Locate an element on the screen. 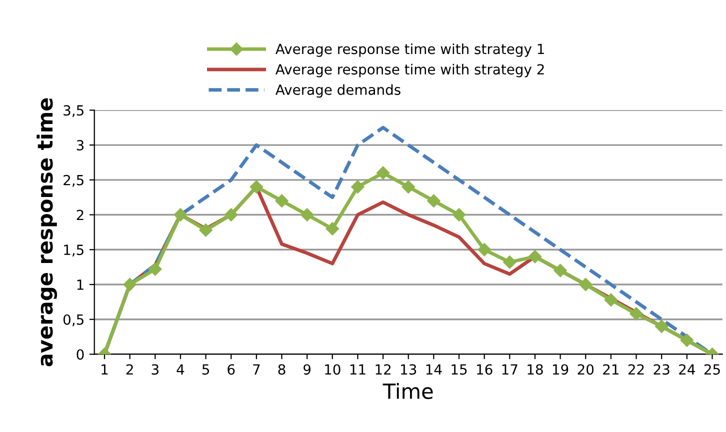 This screenshot has width=726, height=432. x-tick-label: 17 is located at coordinates (510, 369).